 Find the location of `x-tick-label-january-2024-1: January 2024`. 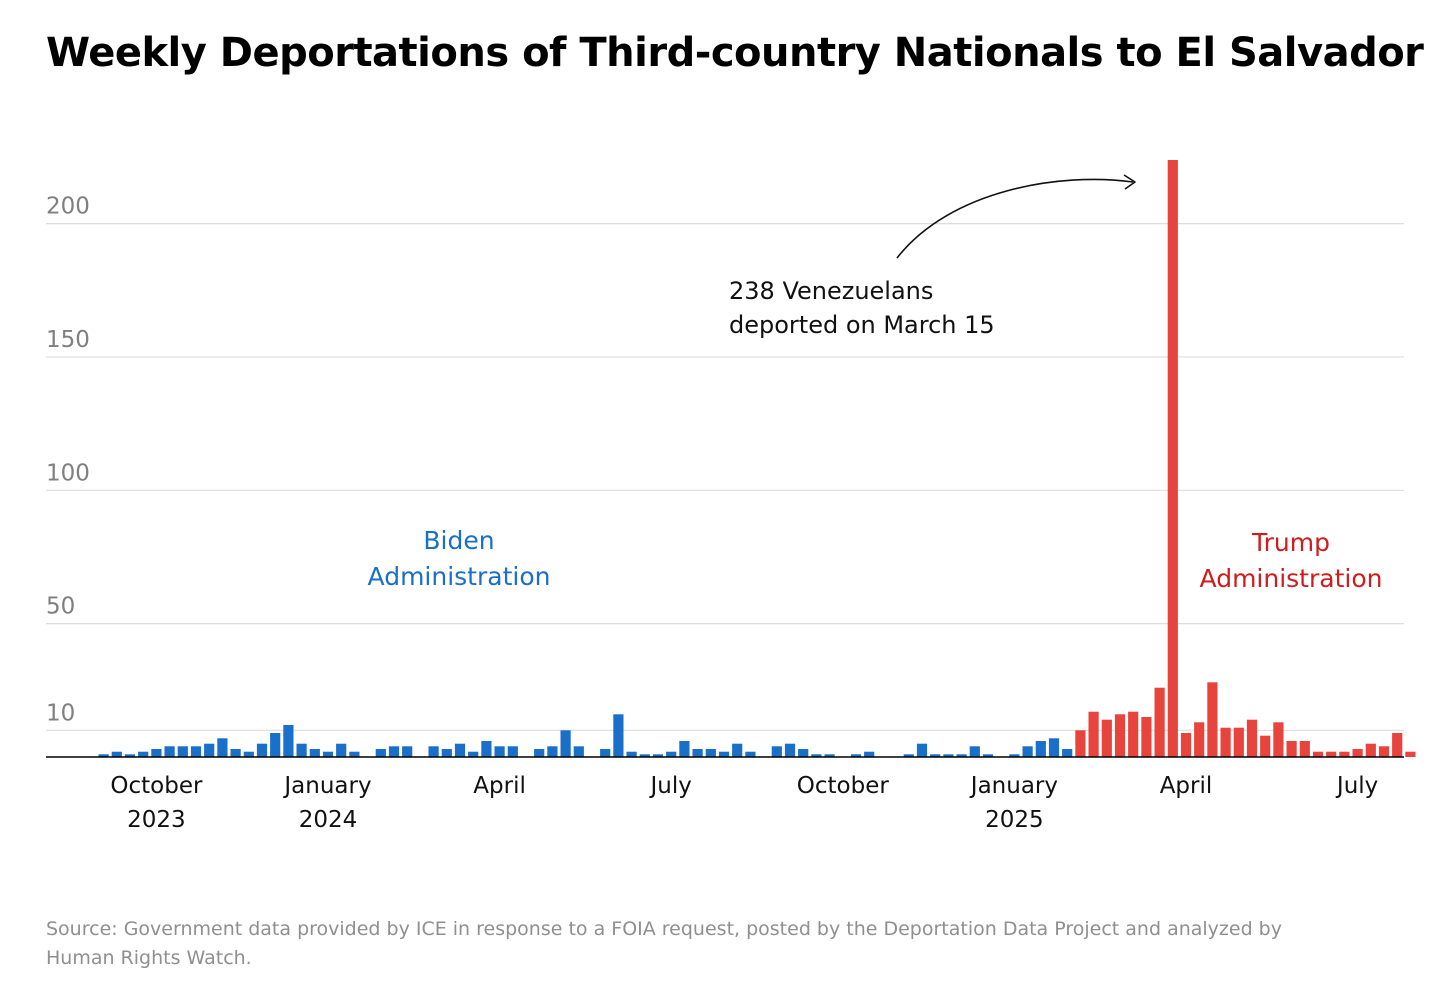

x-tick-label-january-2024-1: January 2024 is located at coordinates (326, 803).